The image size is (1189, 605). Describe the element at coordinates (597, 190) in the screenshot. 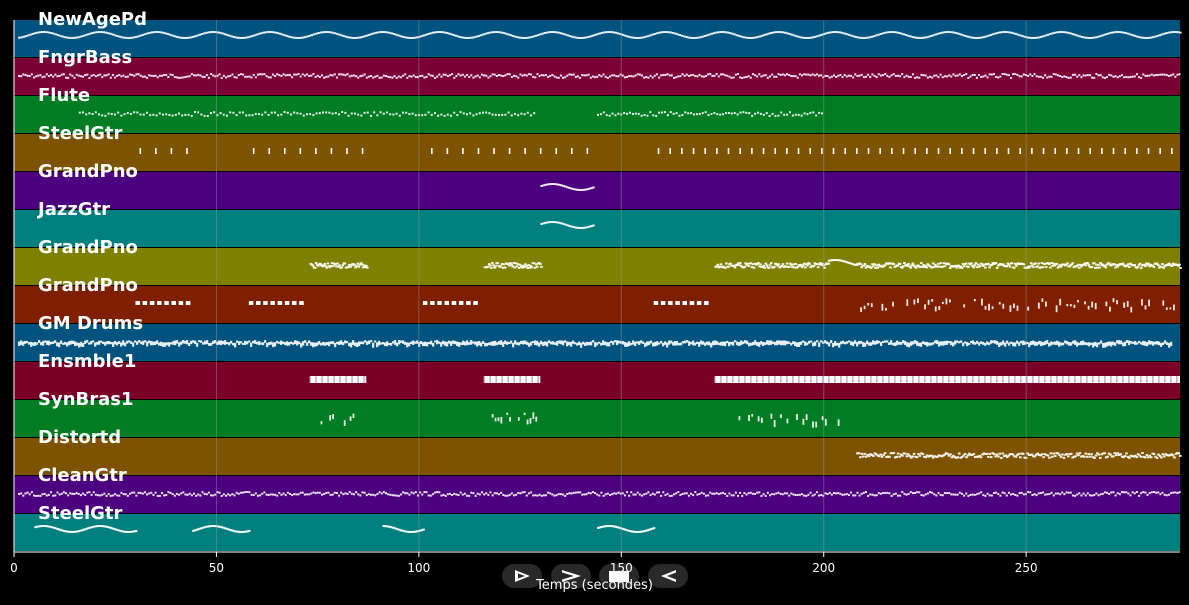

I see `track-band` at that location.